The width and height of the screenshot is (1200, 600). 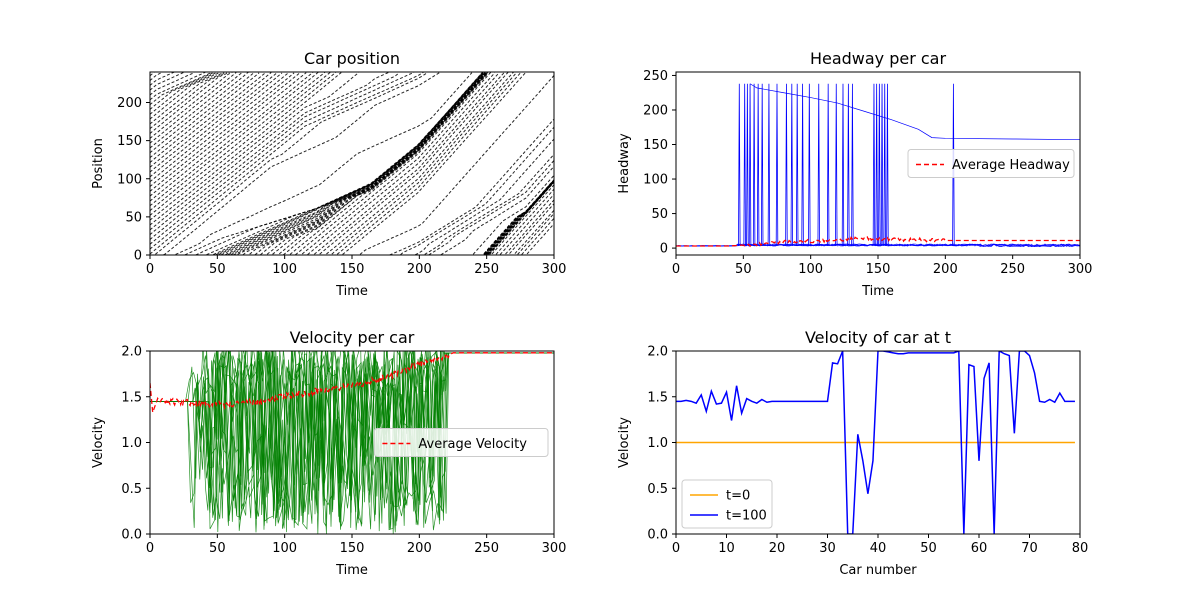 What do you see at coordinates (657, 352) in the screenshot?
I see `y-tick-label: 2.0` at bounding box center [657, 352].